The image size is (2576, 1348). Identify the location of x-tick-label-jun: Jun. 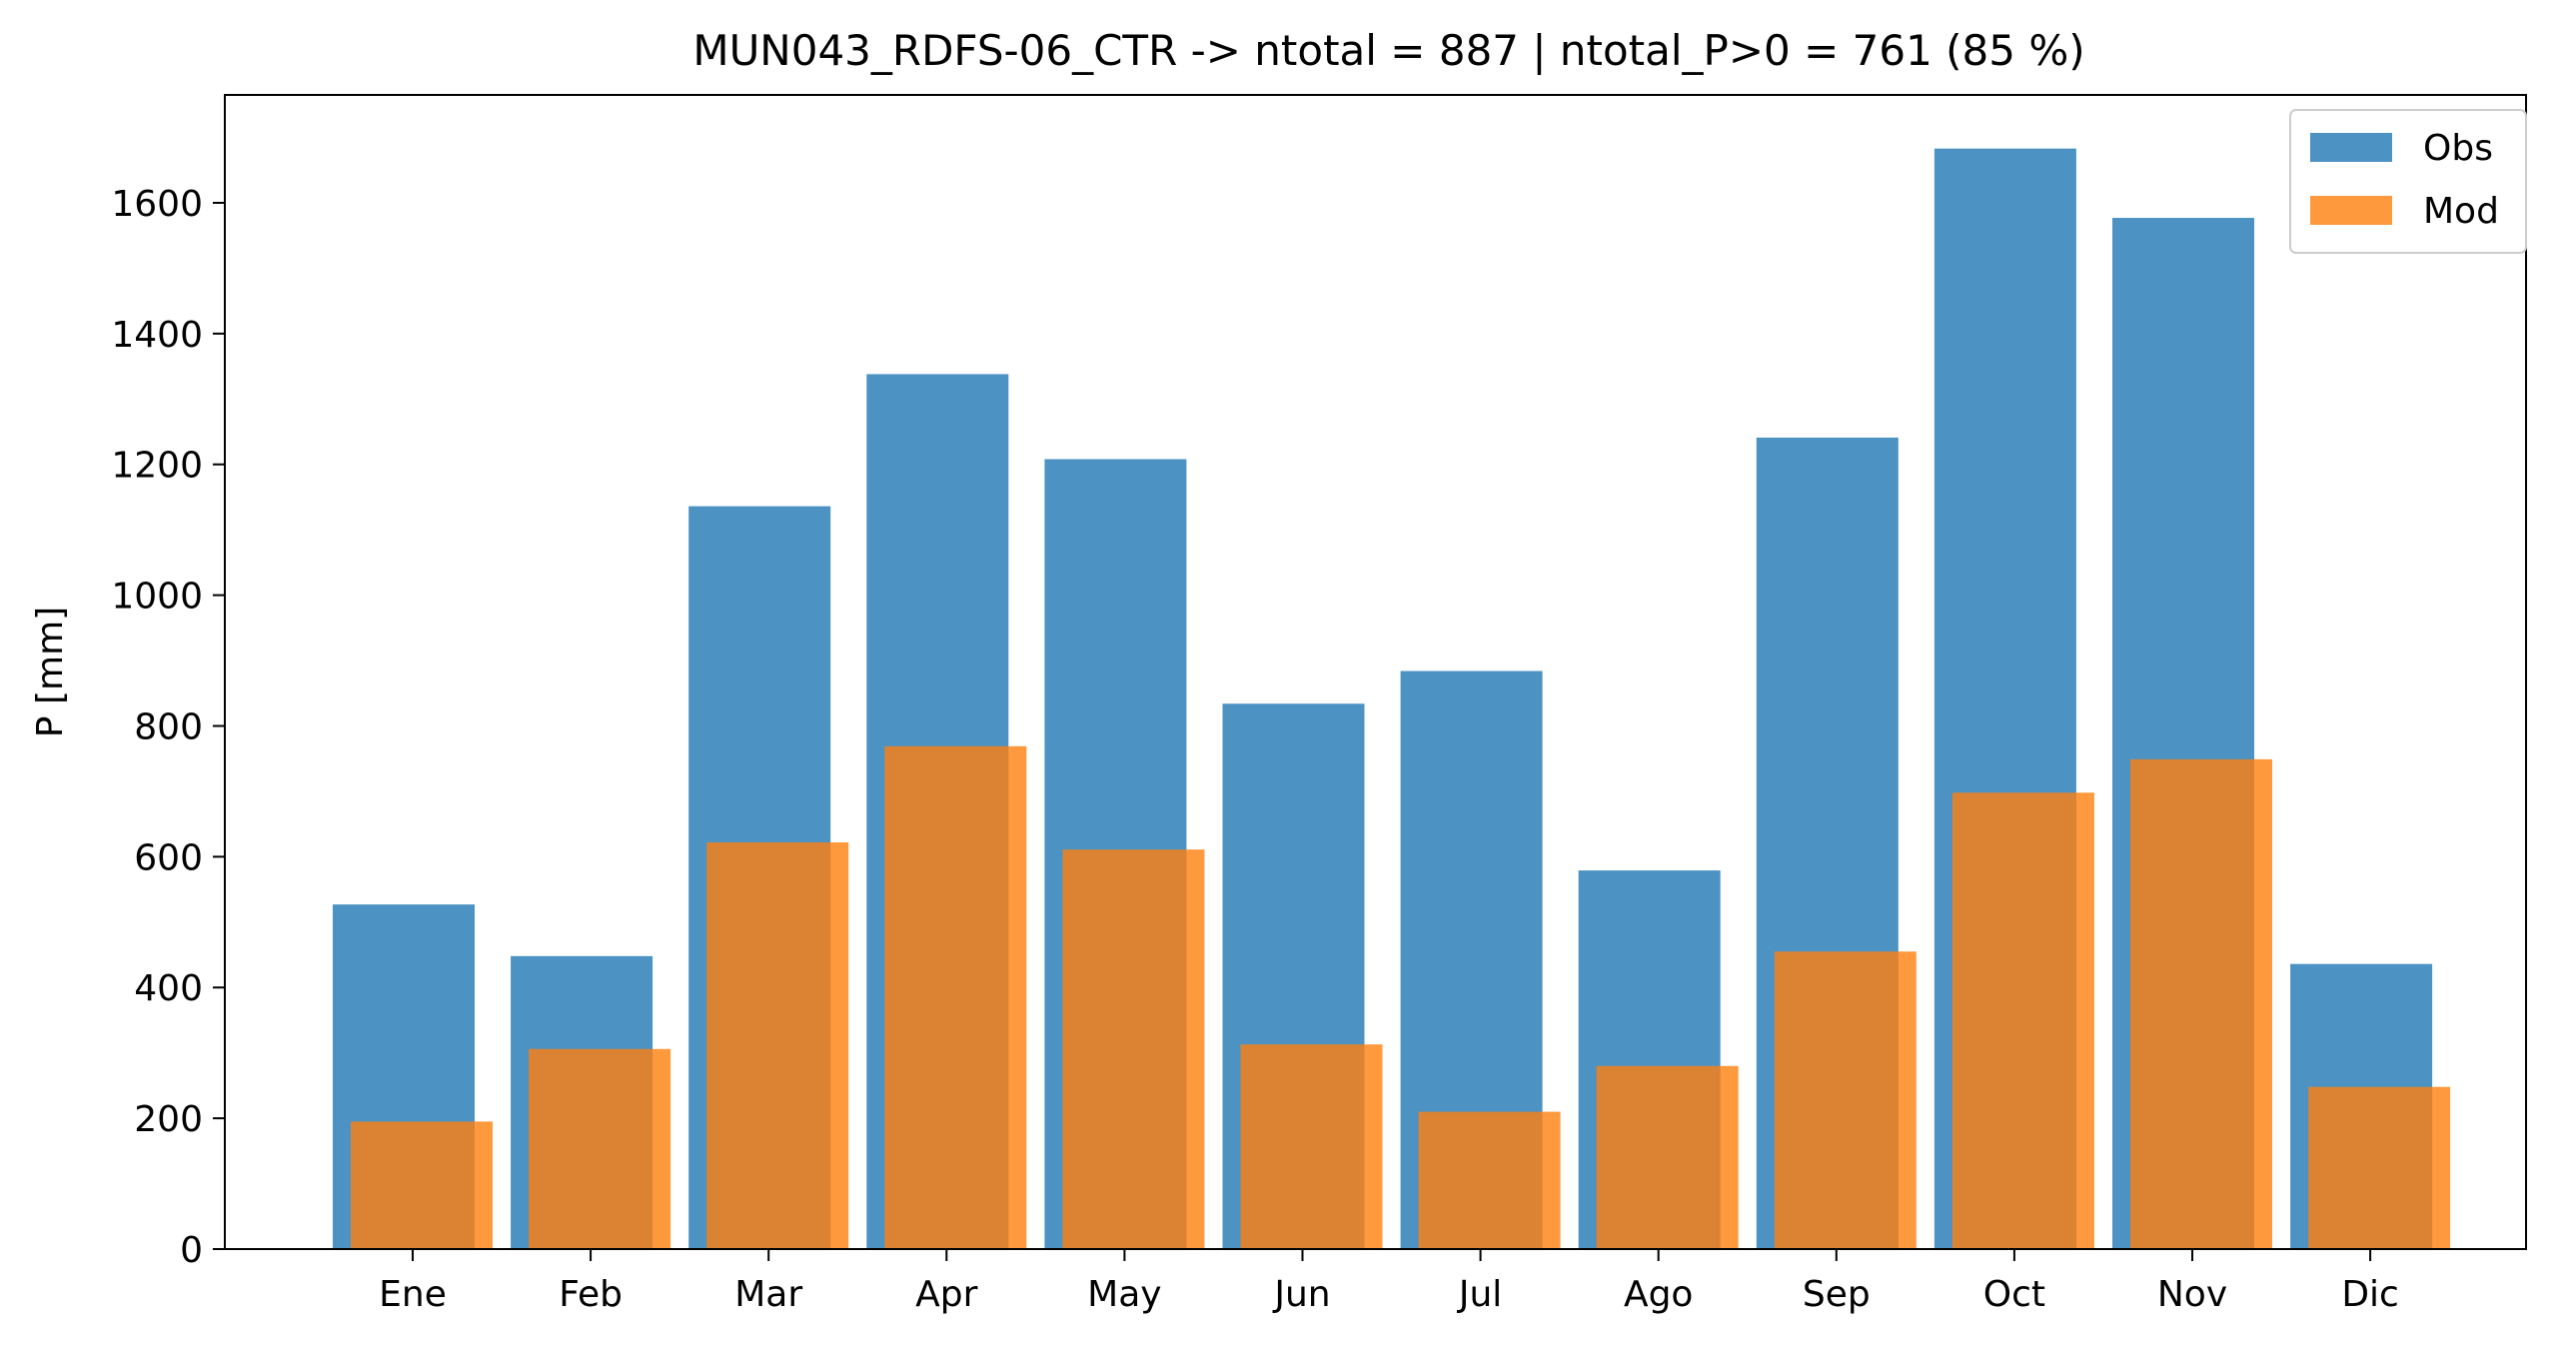
(1301, 1295).